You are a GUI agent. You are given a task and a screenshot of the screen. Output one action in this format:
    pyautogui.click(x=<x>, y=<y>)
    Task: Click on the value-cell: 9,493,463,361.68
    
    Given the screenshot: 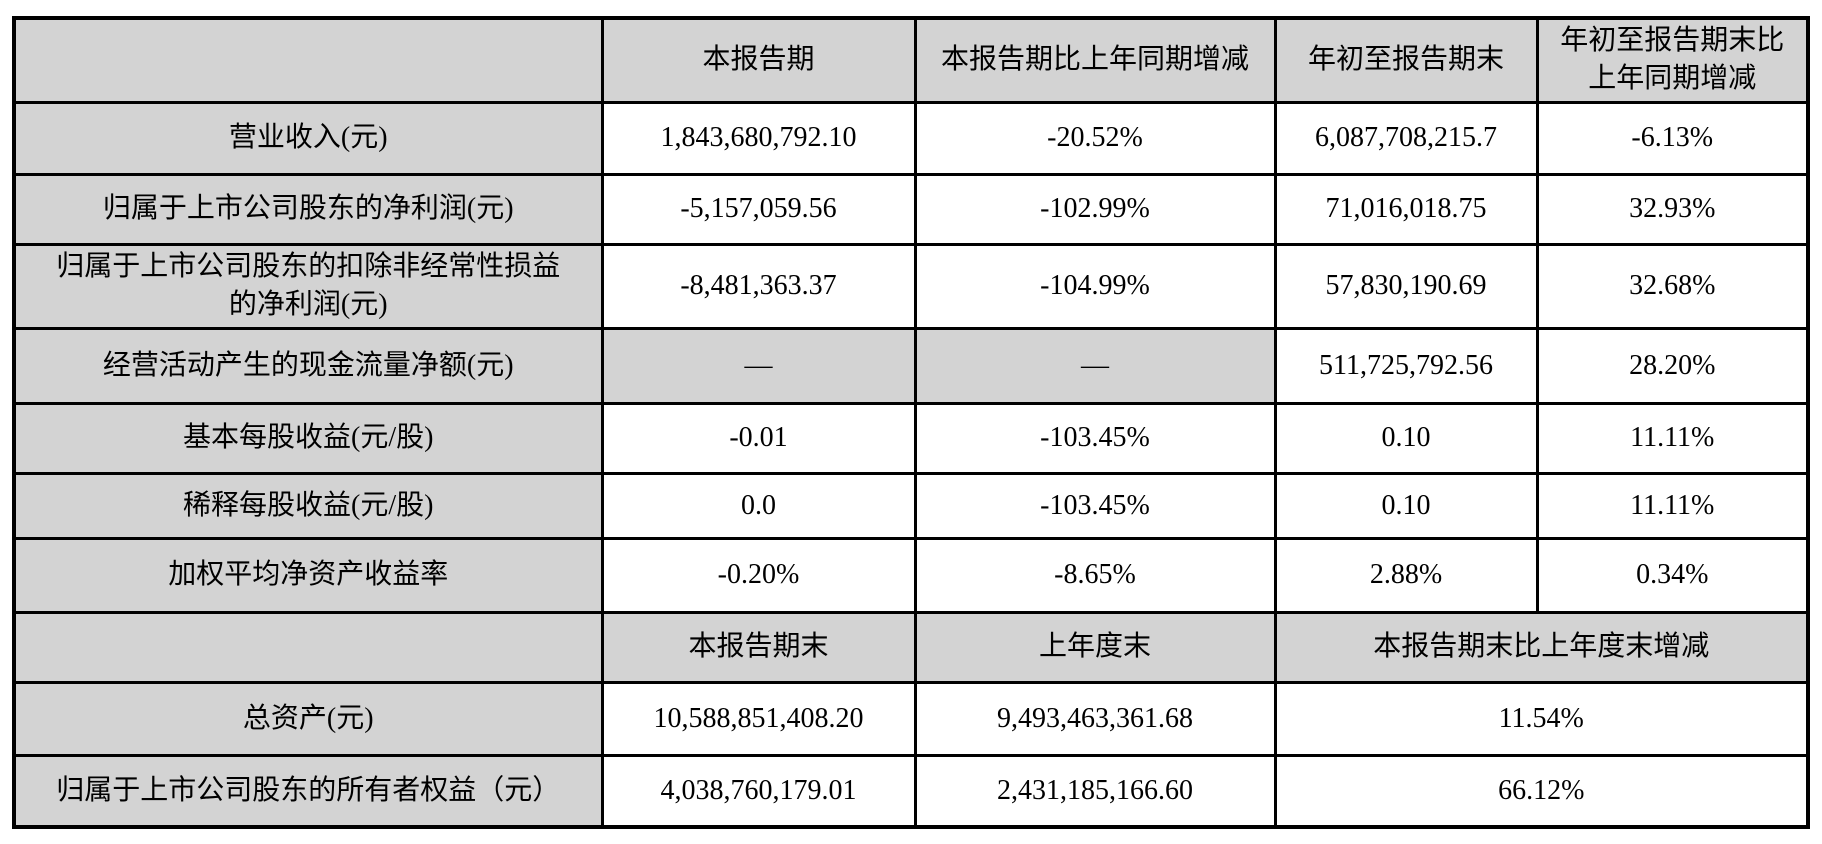 What is the action you would take?
    pyautogui.click(x=1095, y=718)
    